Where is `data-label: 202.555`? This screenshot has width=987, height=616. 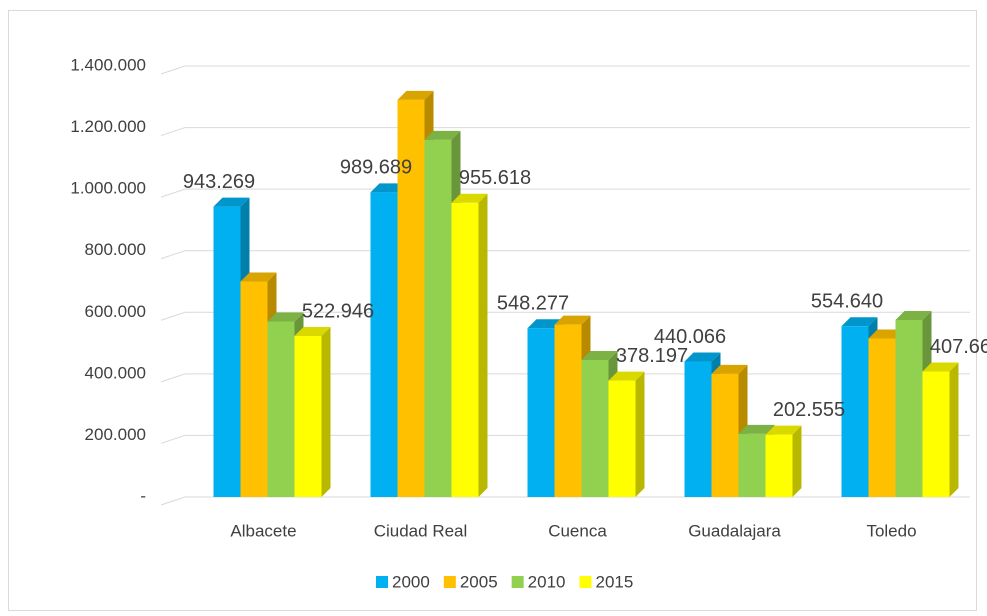 data-label: 202.555 is located at coordinates (809, 410).